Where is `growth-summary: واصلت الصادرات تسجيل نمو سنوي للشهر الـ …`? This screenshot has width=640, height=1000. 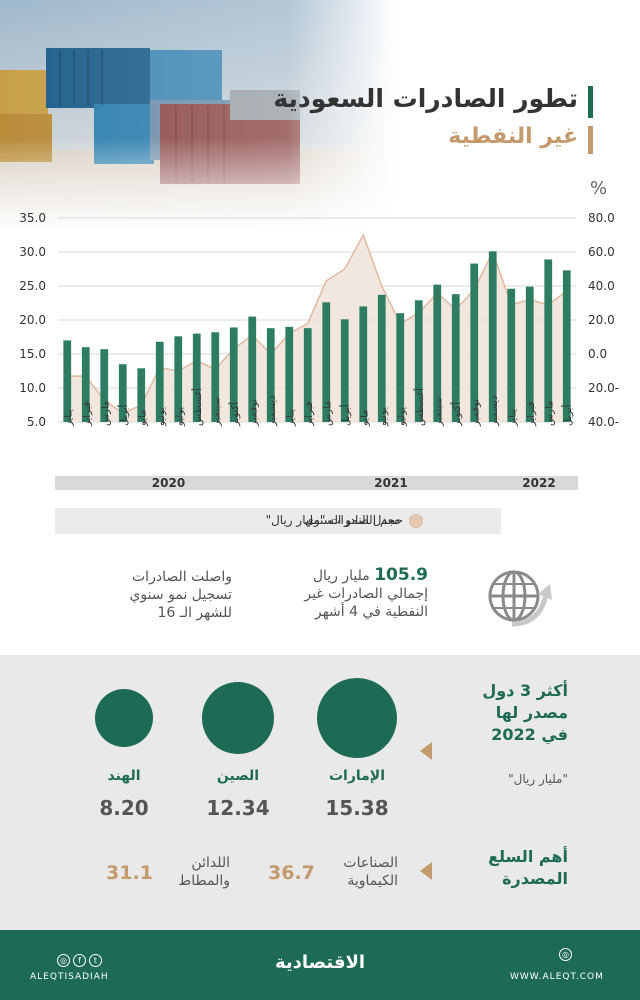
growth-summary: واصلت الصادرات تسجيل نمو سنوي للشهر الـ … is located at coordinates (162, 595).